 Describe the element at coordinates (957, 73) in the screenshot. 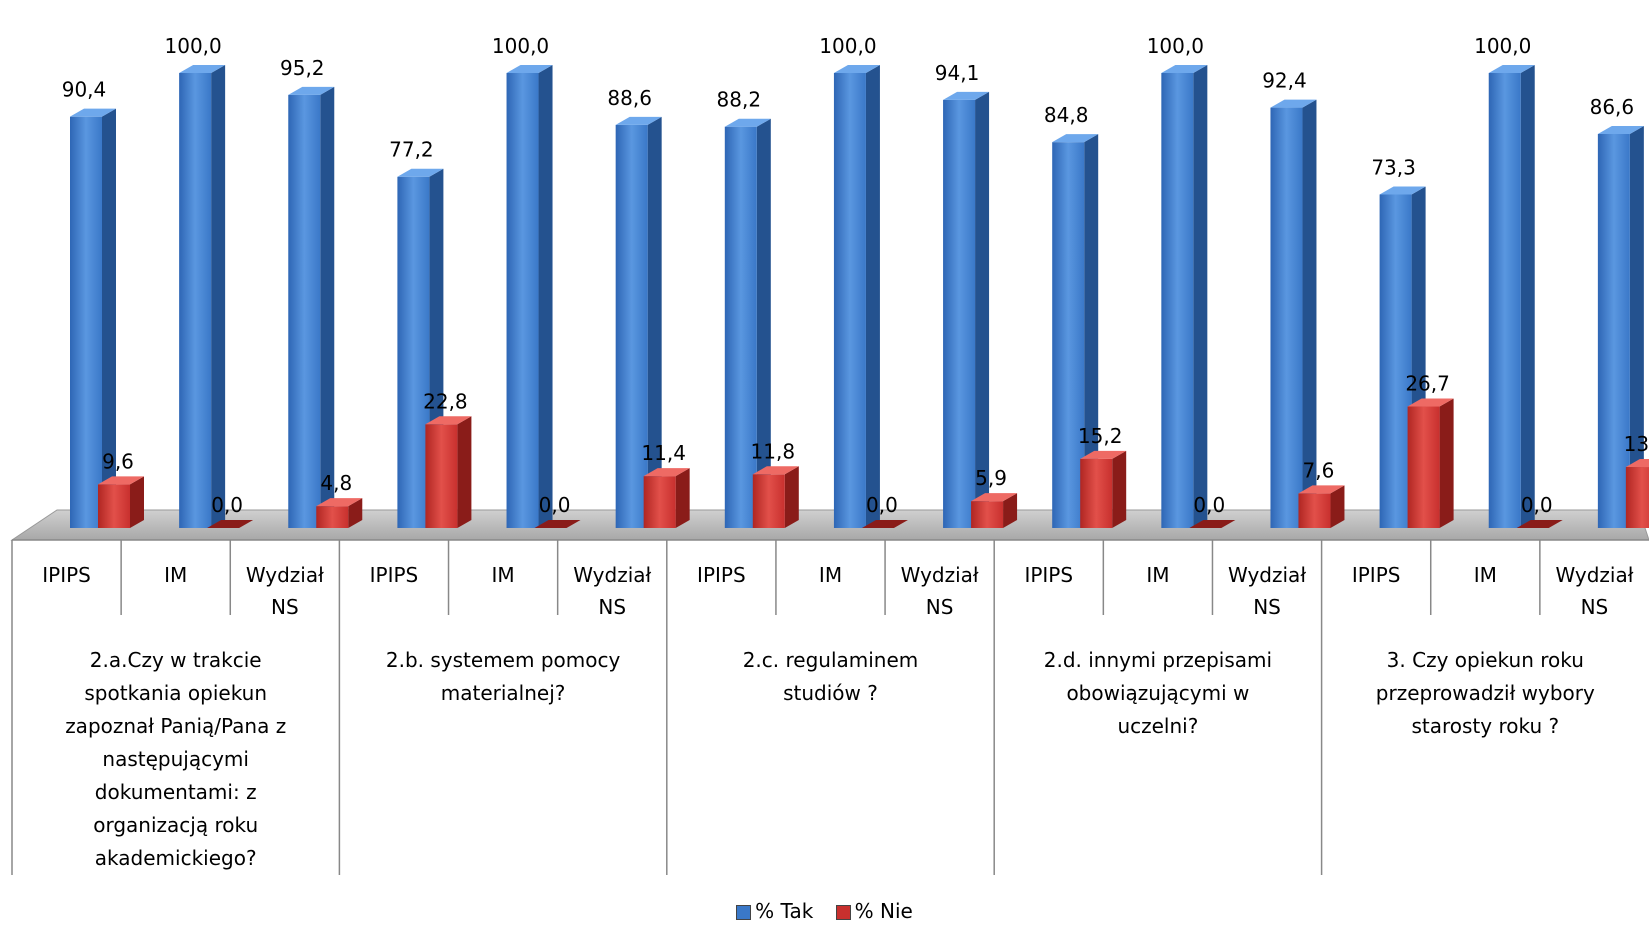

I see `label-tak-8: 94,1` at that location.